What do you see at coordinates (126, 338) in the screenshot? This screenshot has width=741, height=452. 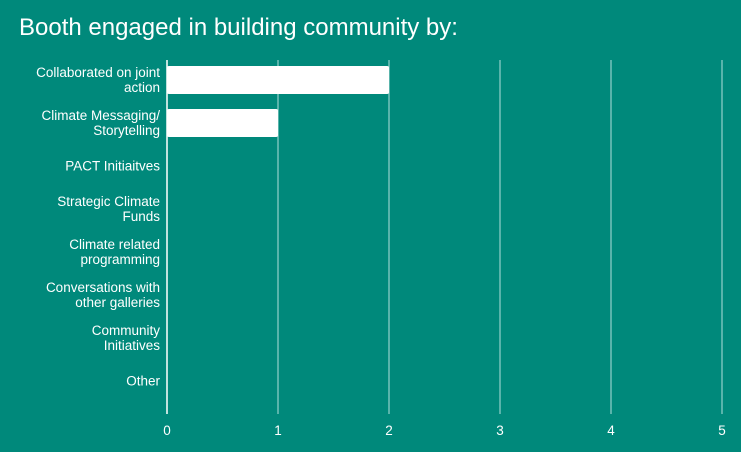 I see `category-label: Community Initiatives` at bounding box center [126, 338].